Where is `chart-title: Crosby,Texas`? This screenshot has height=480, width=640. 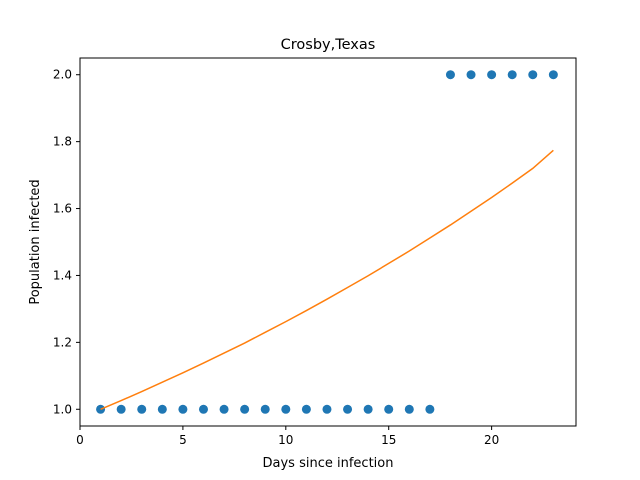
chart-title: Crosby,Texas is located at coordinates (328, 45).